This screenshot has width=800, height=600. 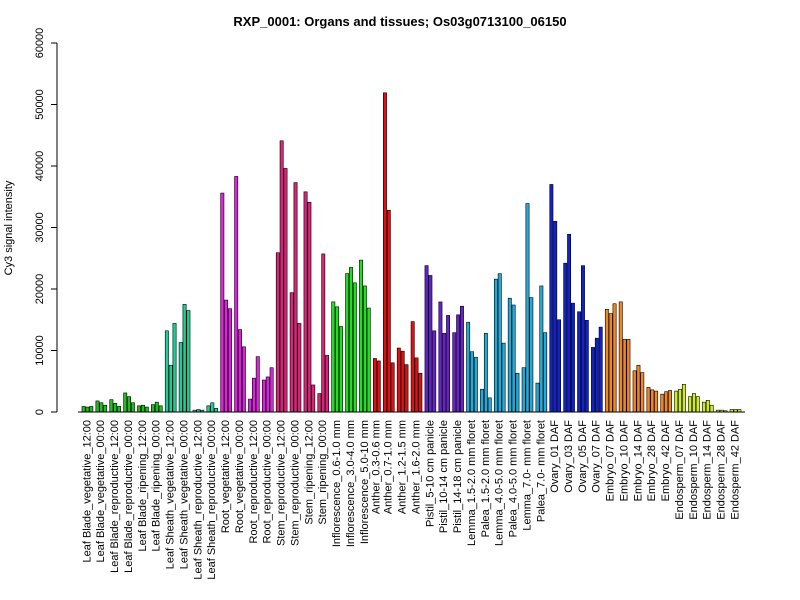 What do you see at coordinates (40, 412) in the screenshot?
I see `y-tick-label: 0` at bounding box center [40, 412].